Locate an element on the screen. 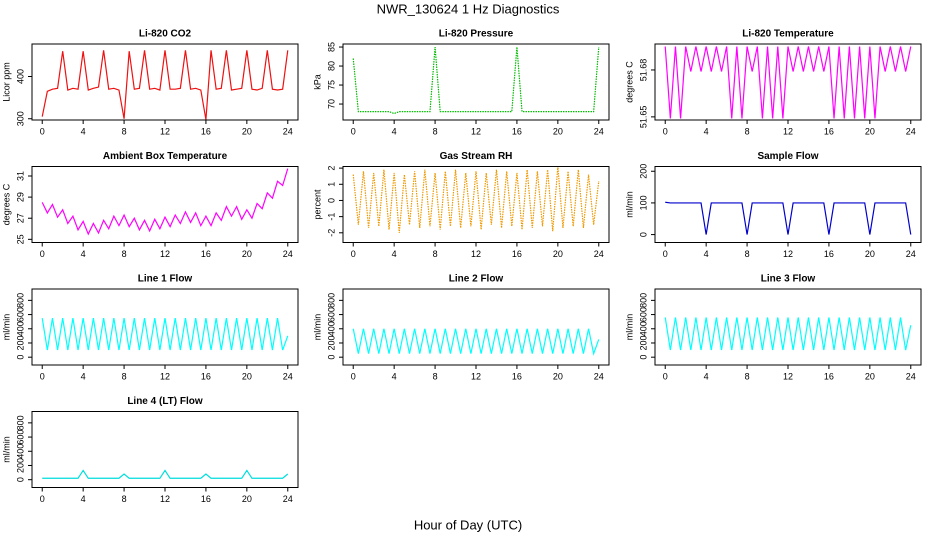 This screenshot has height=540, width=936. y-tick-label: 51.65 is located at coordinates (643, 117).